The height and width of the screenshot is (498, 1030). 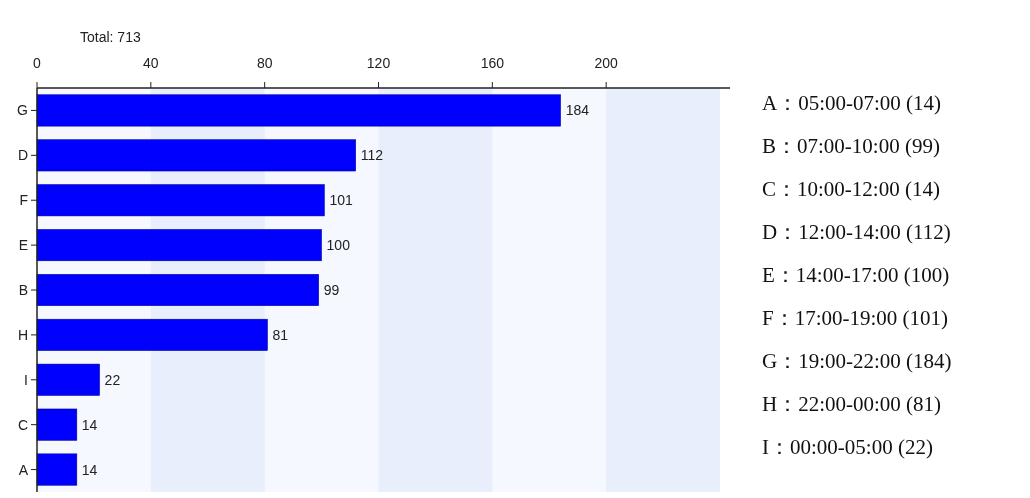 What do you see at coordinates (23, 290) in the screenshot?
I see `y-tick-label: B` at bounding box center [23, 290].